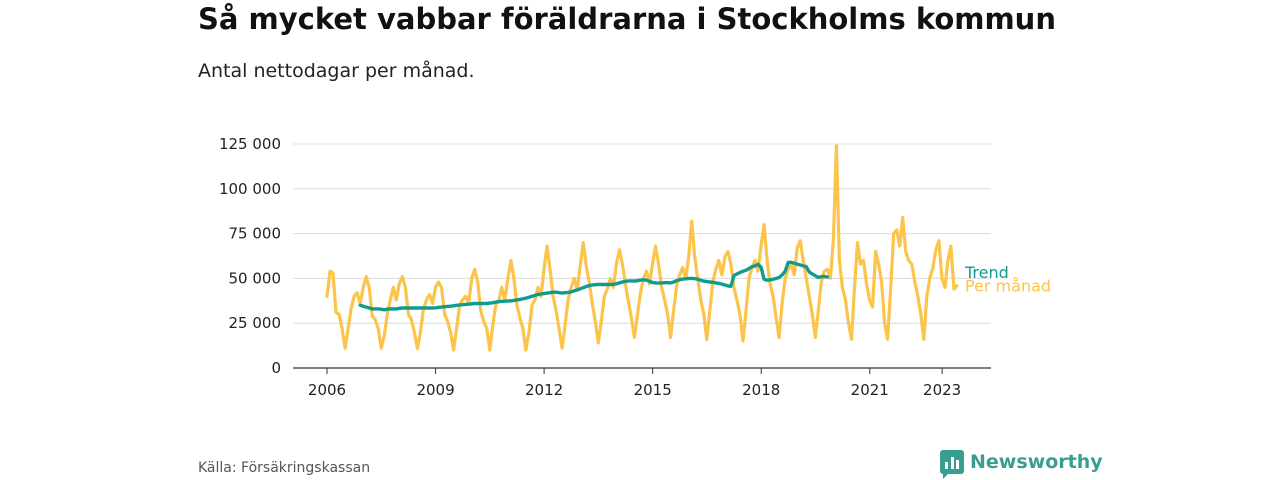  Describe the element at coordinates (250, 256) in the screenshot. I see `y-axis: 0 25 000 50 000 75 000 100 000 125 000` at that location.